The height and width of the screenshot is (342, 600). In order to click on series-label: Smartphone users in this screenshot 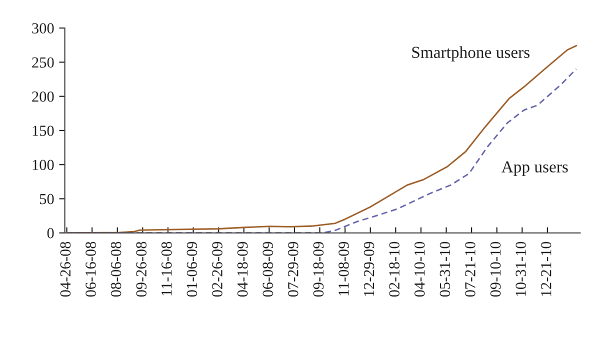, I will do `click(471, 54)`.